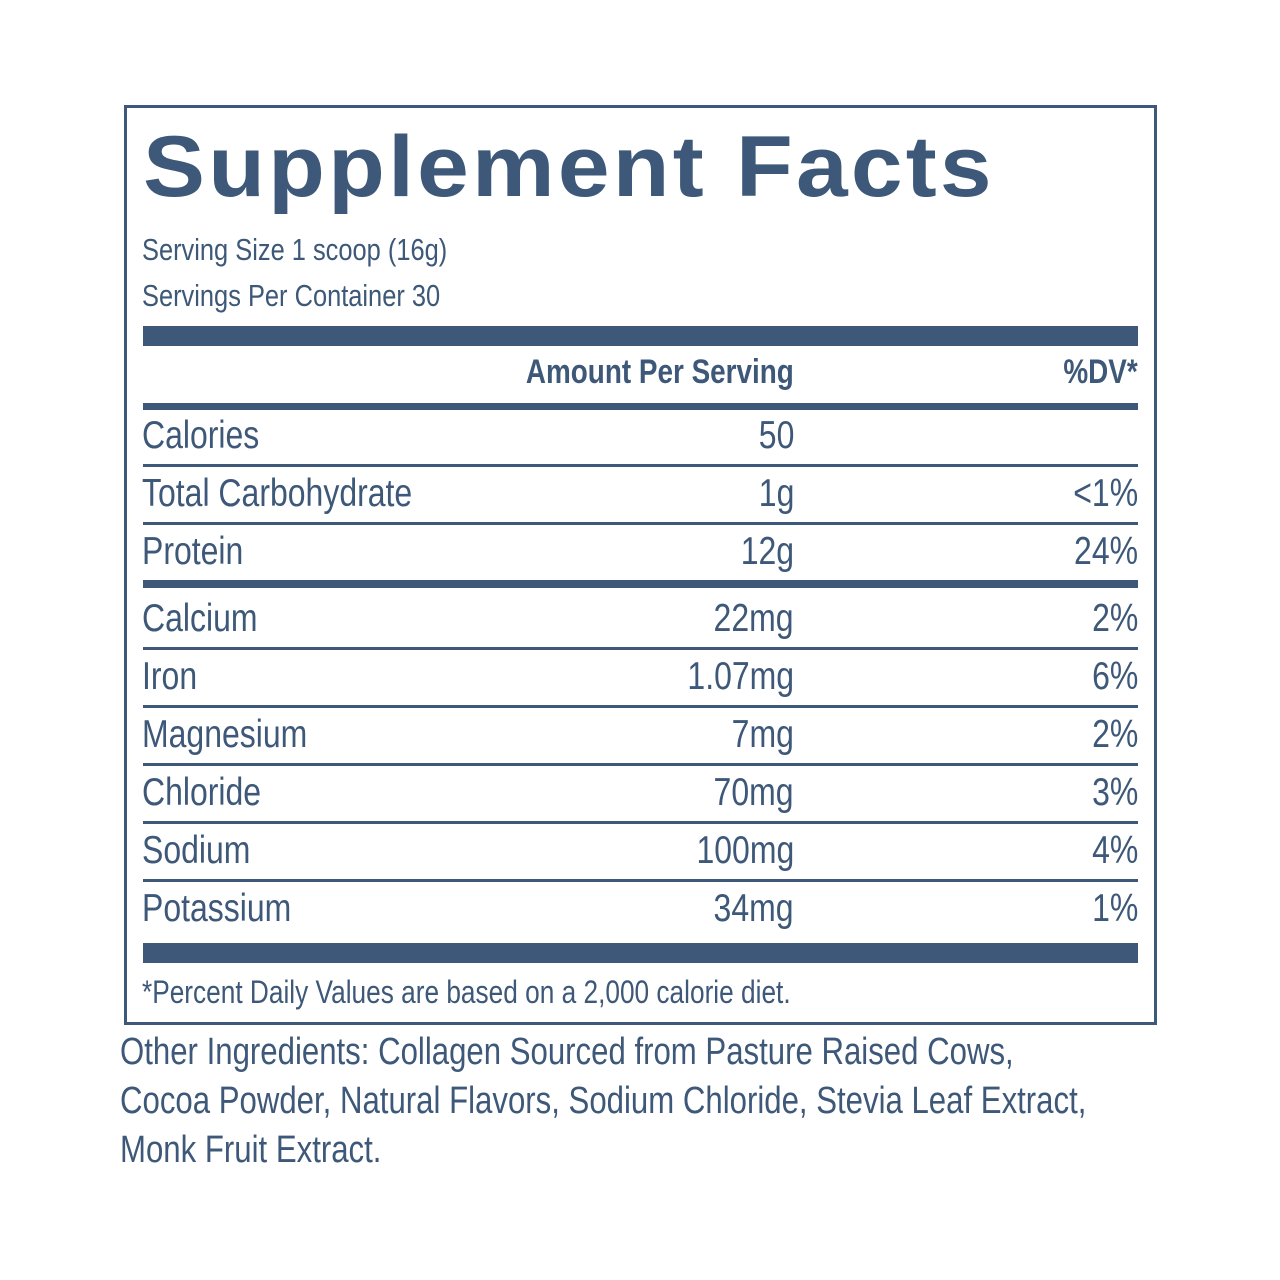 Image resolution: width=1280 pixels, height=1280 pixels. Describe the element at coordinates (1114, 676) in the screenshot. I see `daily-value: 6%` at that location.